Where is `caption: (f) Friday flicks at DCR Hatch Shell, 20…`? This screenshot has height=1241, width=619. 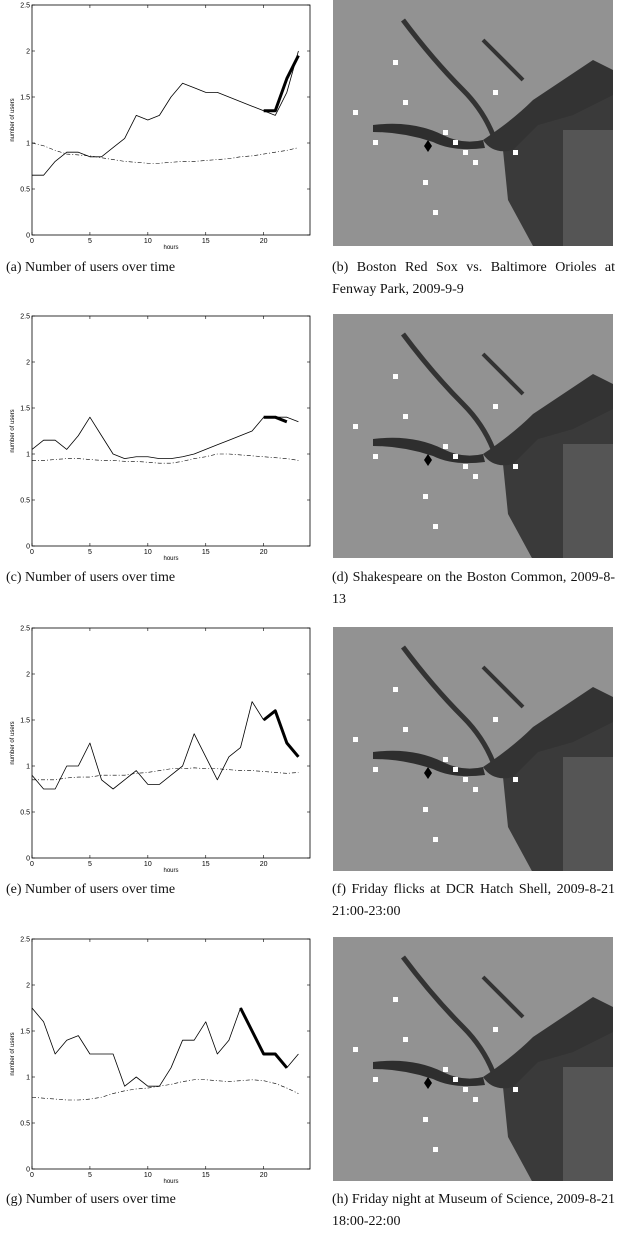 caption: (f) Friday flicks at DCR Hatch Shell, 20… is located at coordinates (473, 900).